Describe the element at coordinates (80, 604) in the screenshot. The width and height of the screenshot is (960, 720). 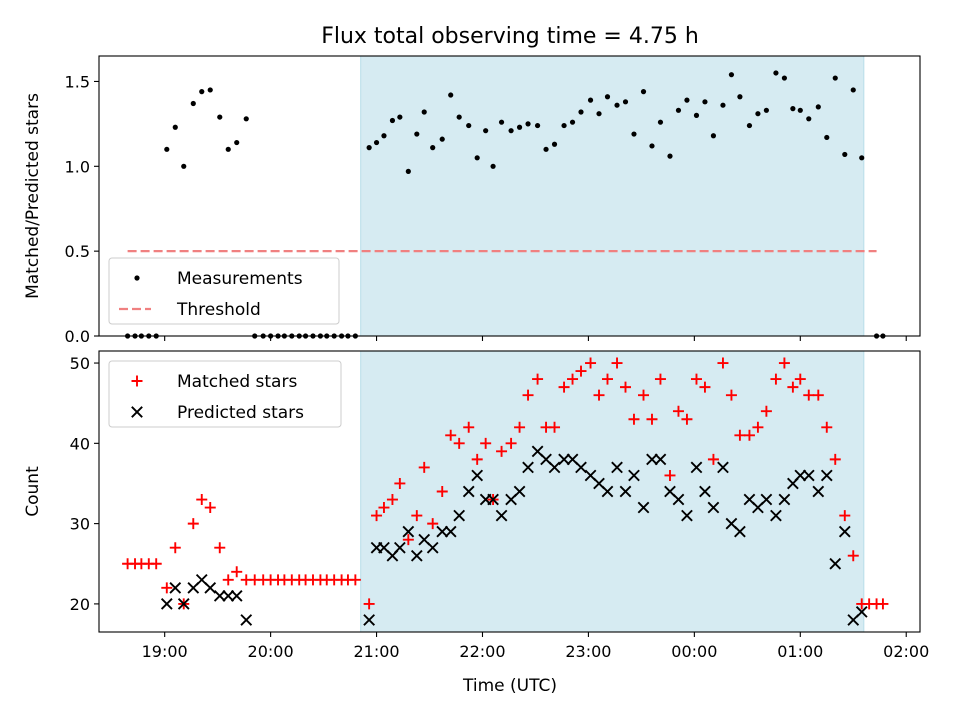
I see `y-tick-label: 20` at that location.